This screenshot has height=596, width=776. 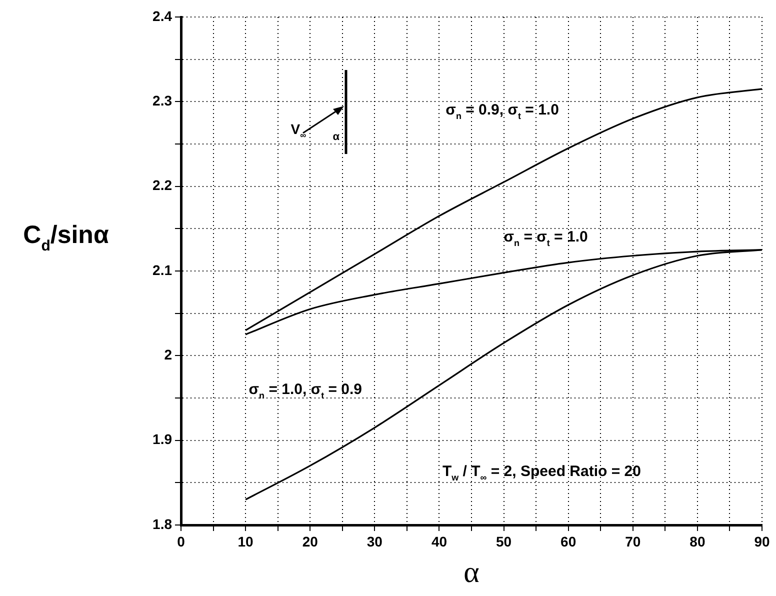 I want to click on y-tick-label: 2, so click(x=168, y=354).